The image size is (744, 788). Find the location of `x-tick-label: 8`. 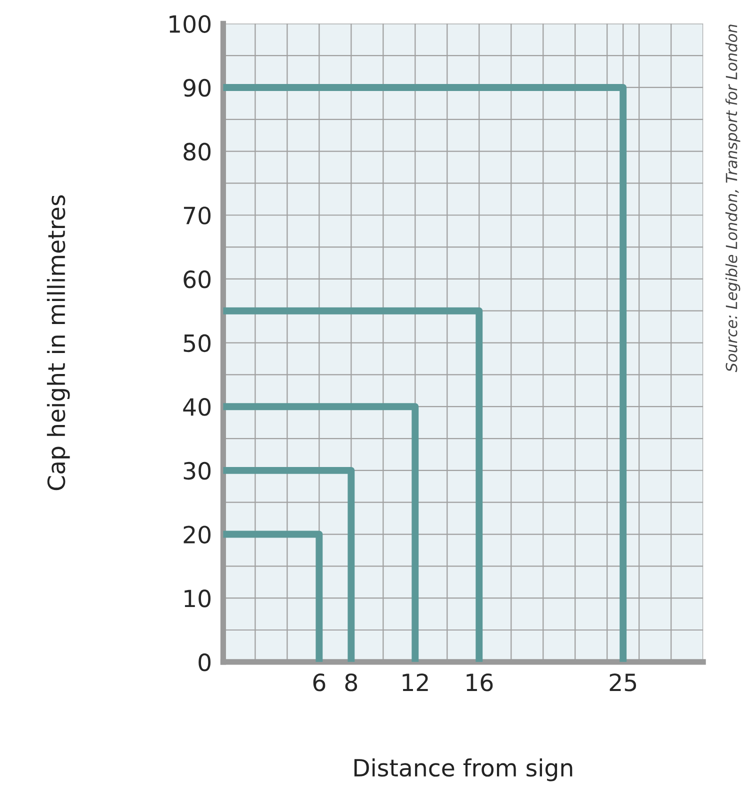

x-tick-label: 8 is located at coordinates (351, 682).